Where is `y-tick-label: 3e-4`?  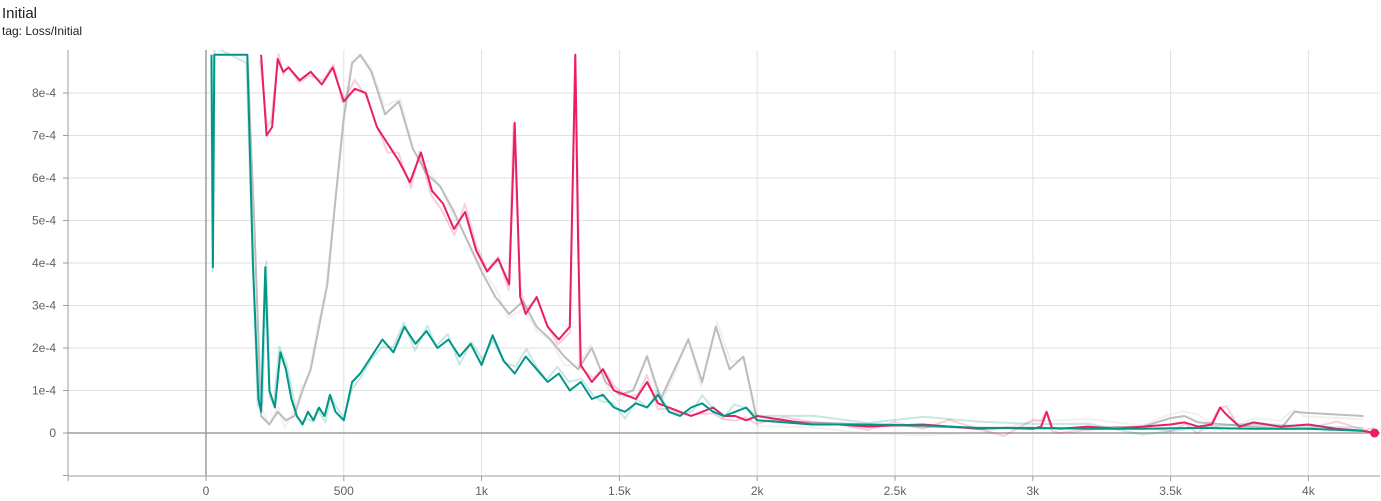 y-tick-label: 3e-4 is located at coordinates (44, 306).